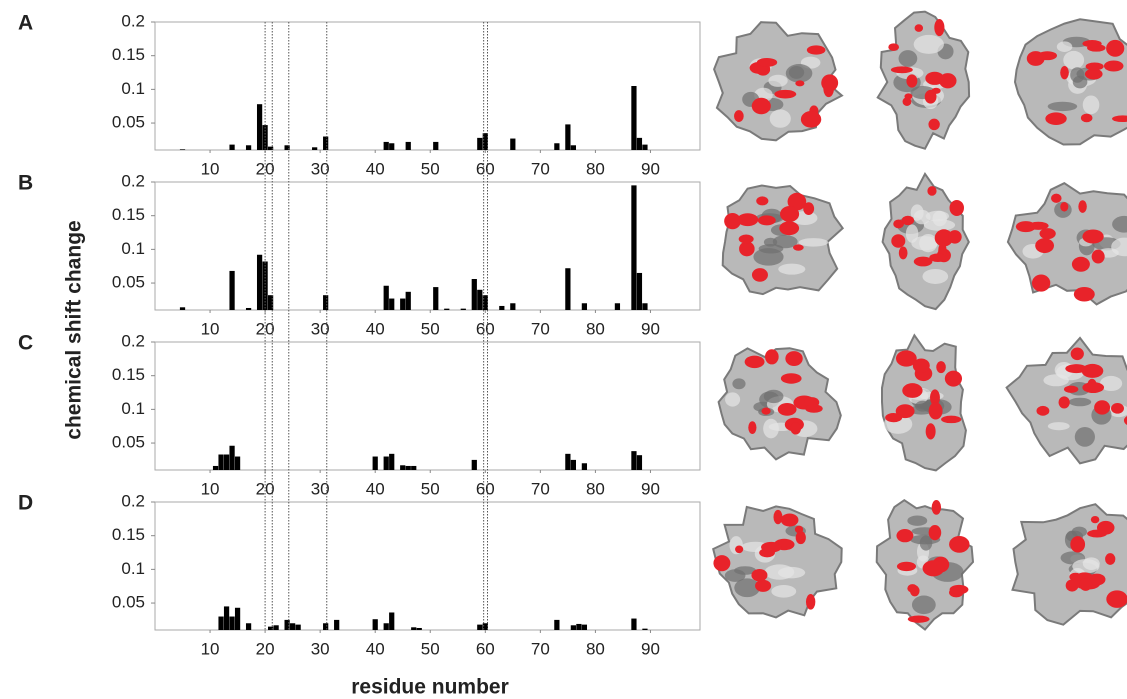 The height and width of the screenshot is (699, 1127). I want to click on x-tick-label: 70, so click(540, 488).